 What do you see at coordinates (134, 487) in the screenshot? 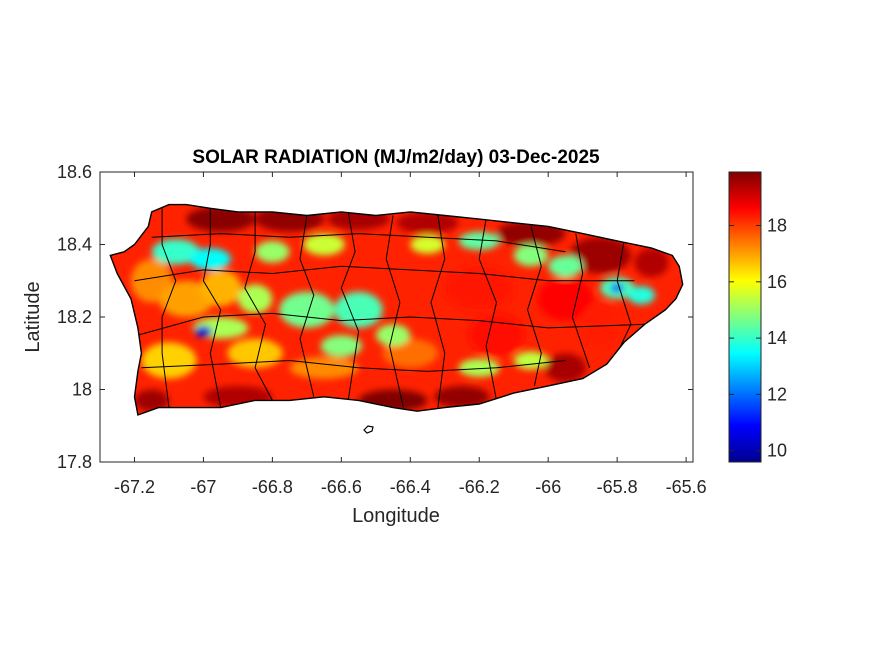
I see `x-tick-label: -67.2` at bounding box center [134, 487].